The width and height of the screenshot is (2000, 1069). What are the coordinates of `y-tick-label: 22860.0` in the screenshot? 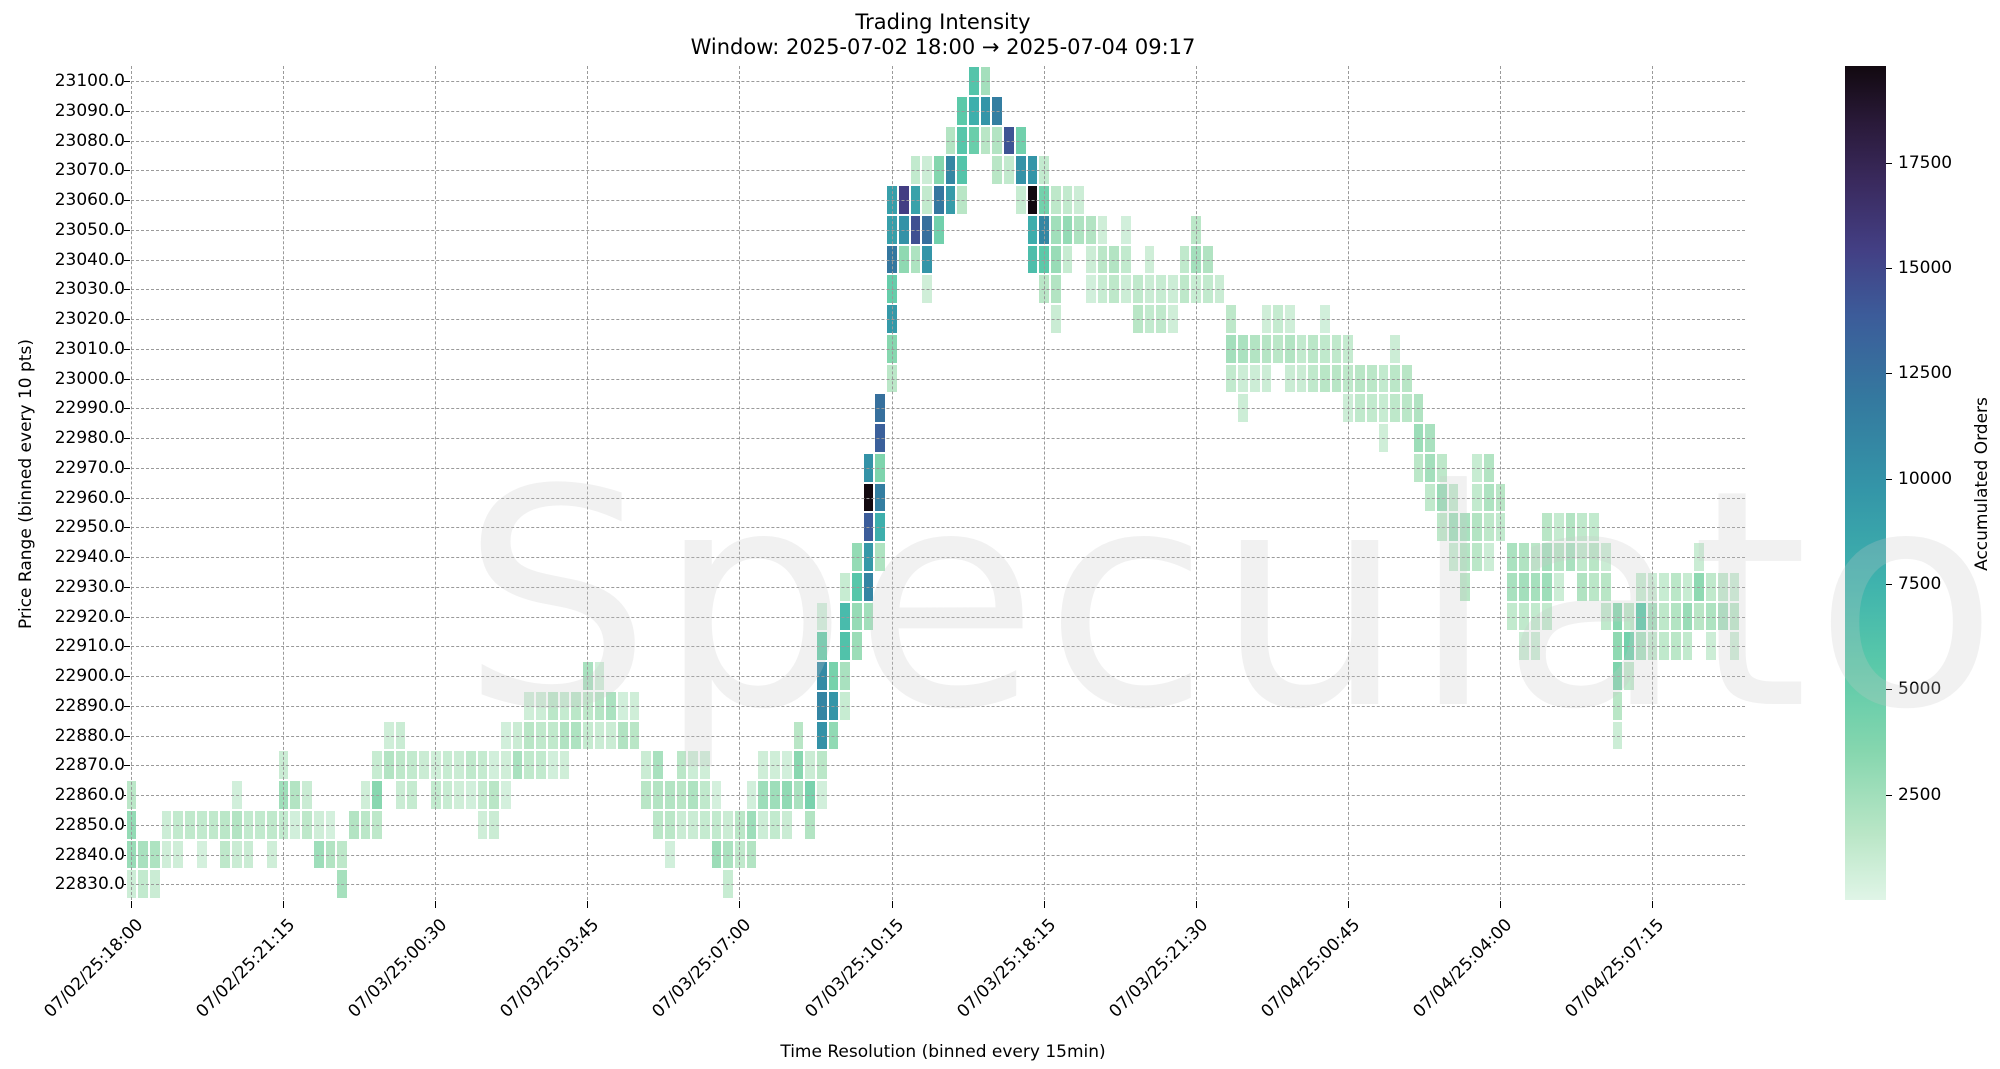 It's located at (89, 795).